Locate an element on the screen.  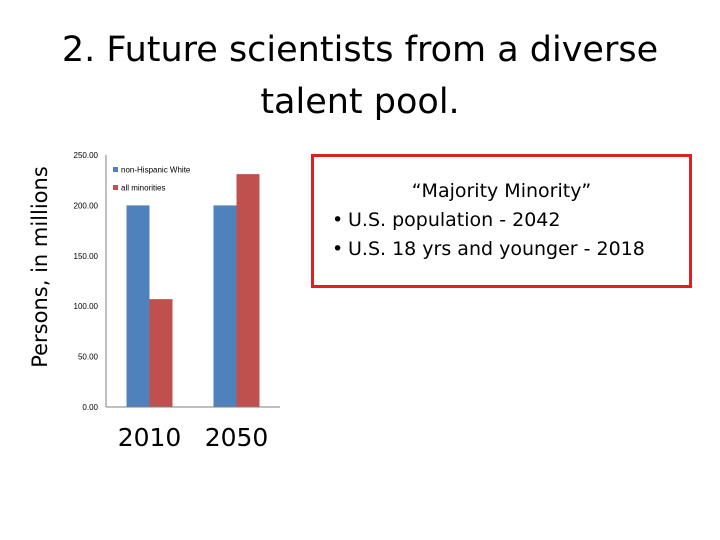
x-tick-label: 2050 is located at coordinates (237, 437).